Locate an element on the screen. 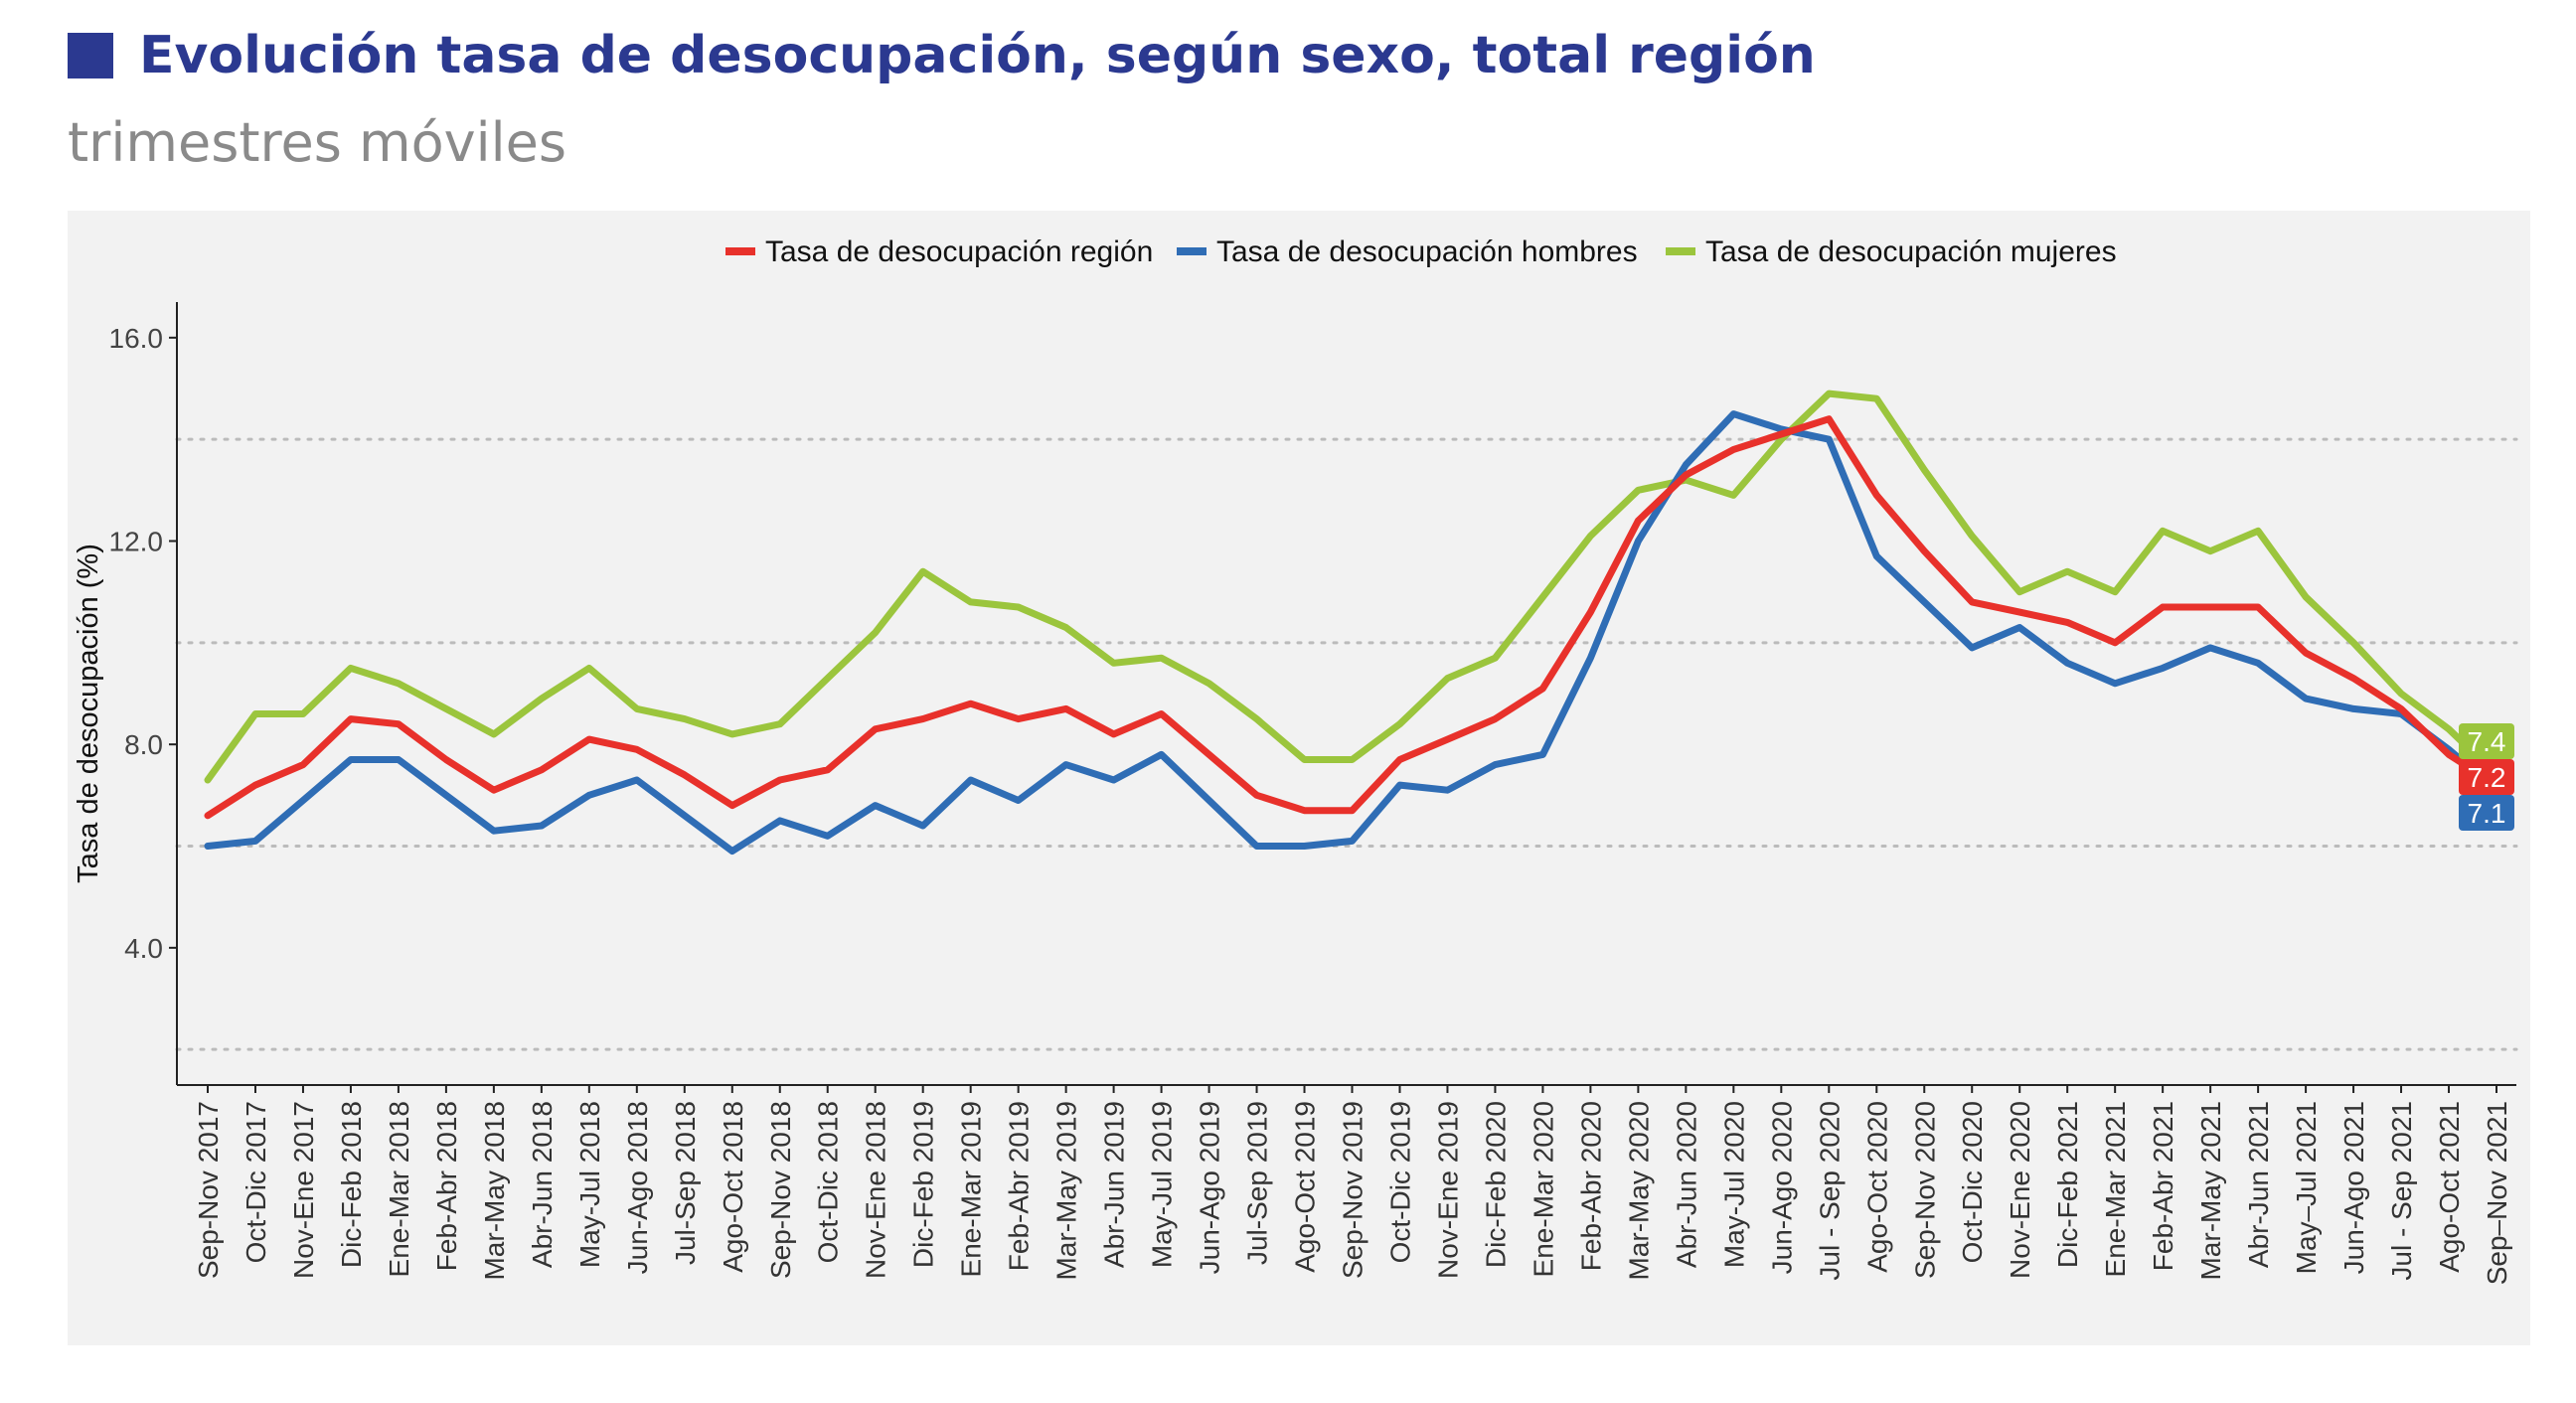  x-tick-label: Oct-Dic 2018 is located at coordinates (828, 1182).